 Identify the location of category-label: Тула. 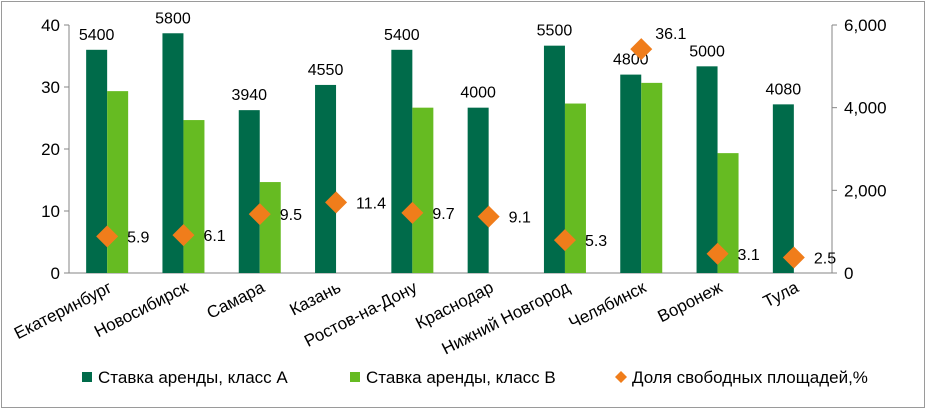
(781, 294).